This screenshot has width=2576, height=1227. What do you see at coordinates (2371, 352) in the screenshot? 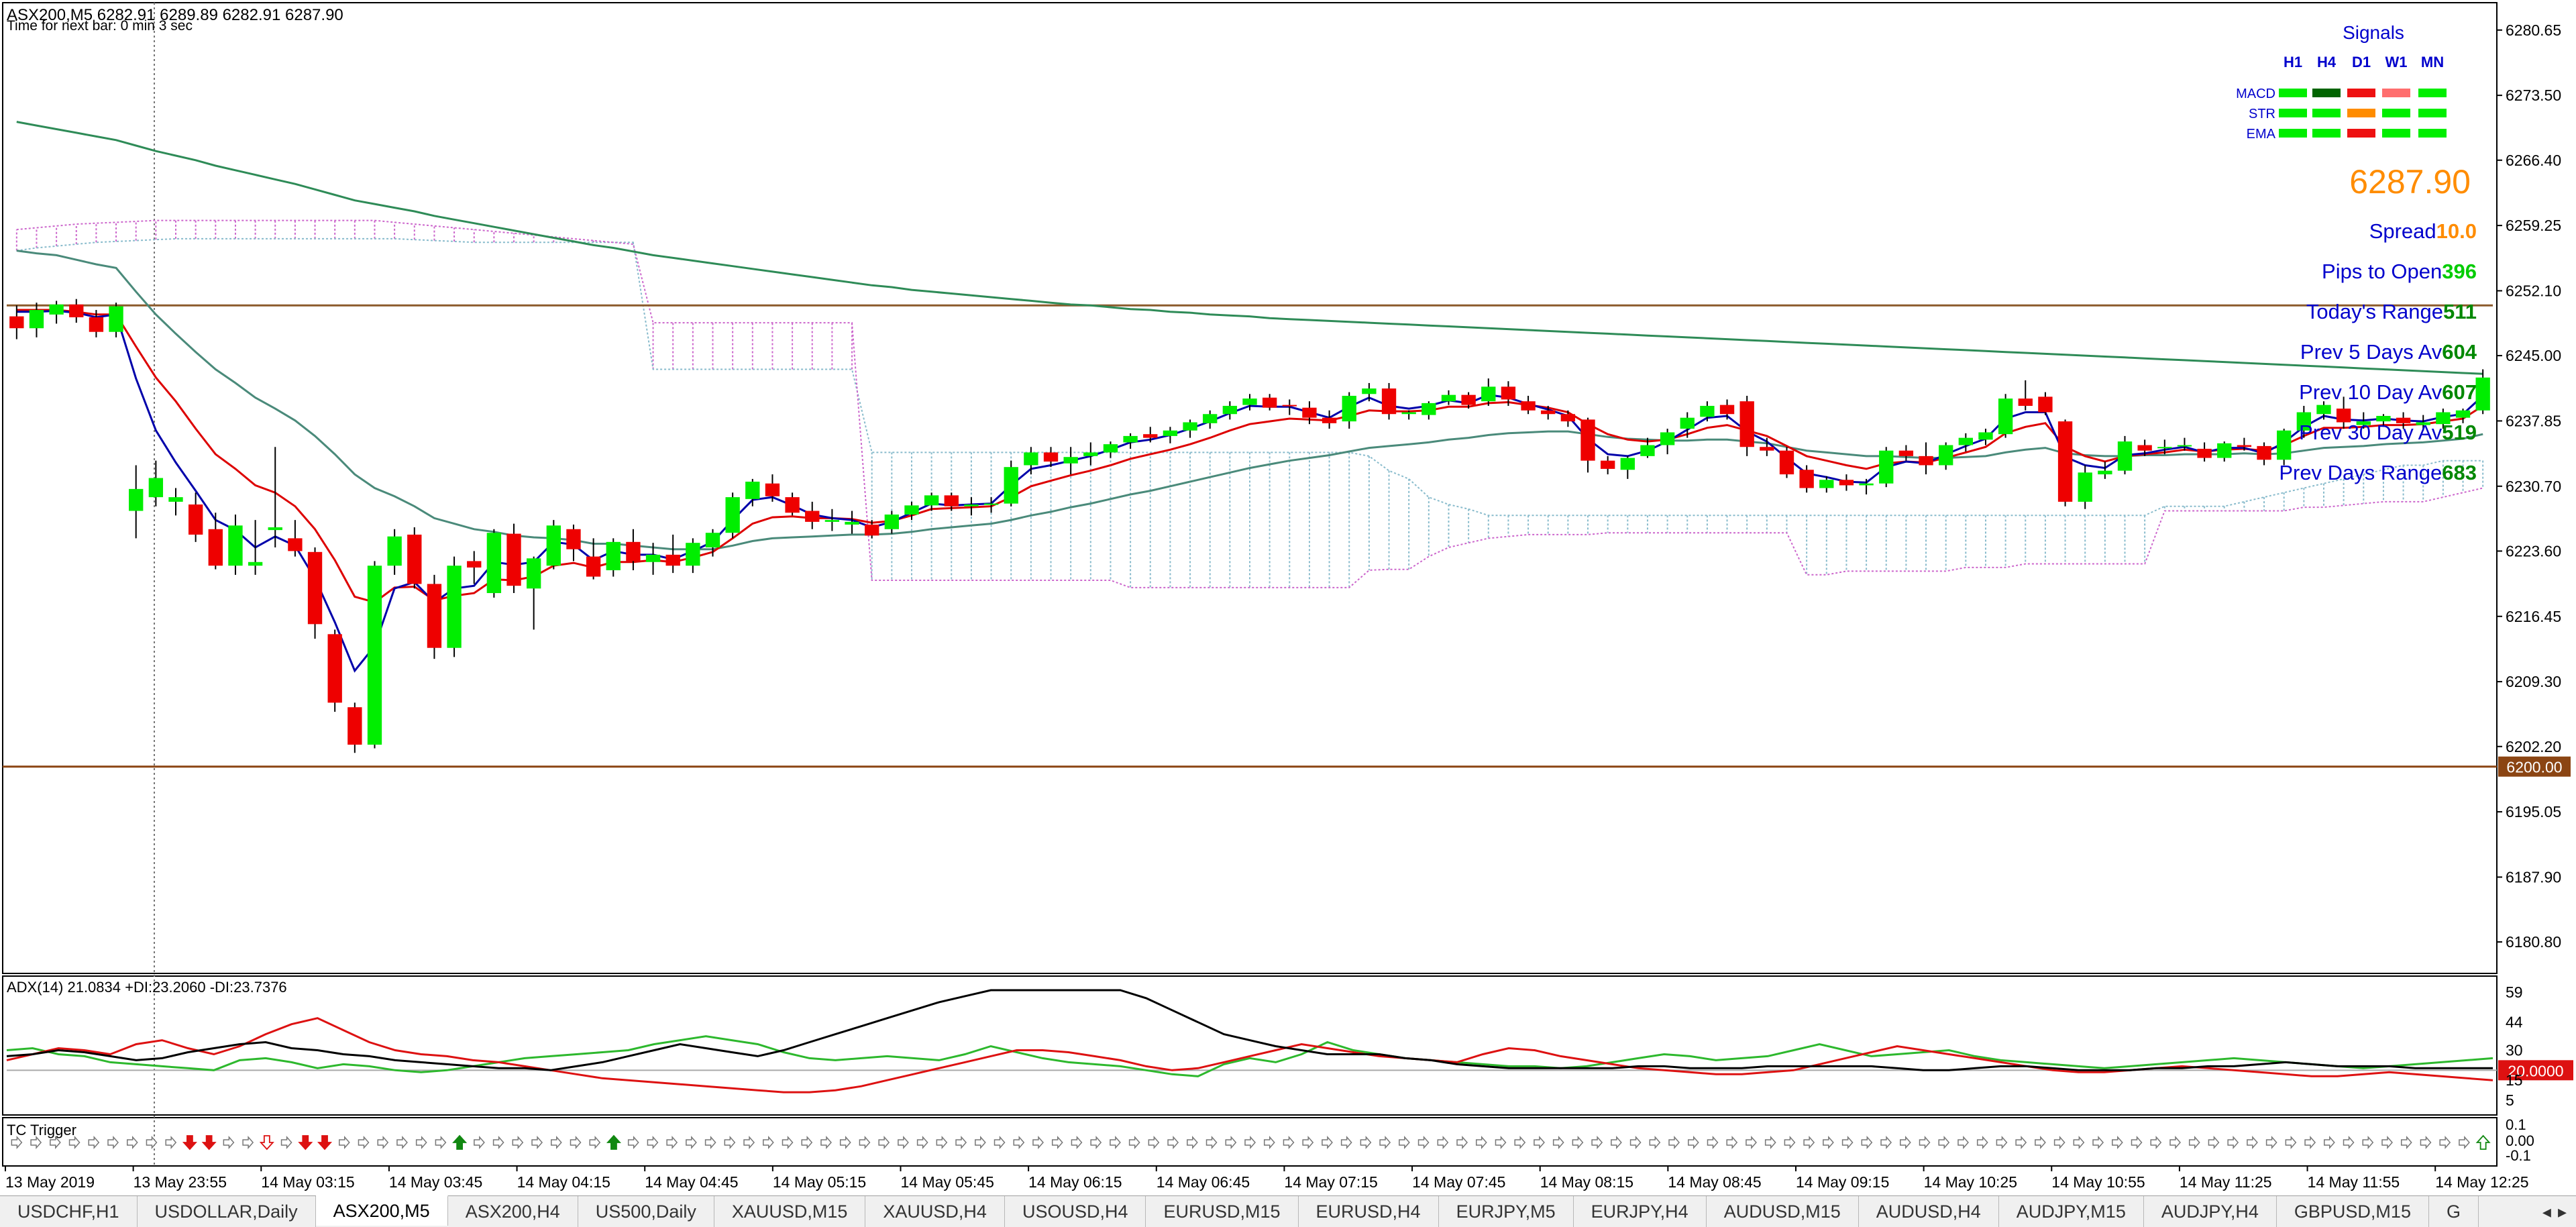
I see `info-stat-label: Prev 5 Days Av` at bounding box center [2371, 352].